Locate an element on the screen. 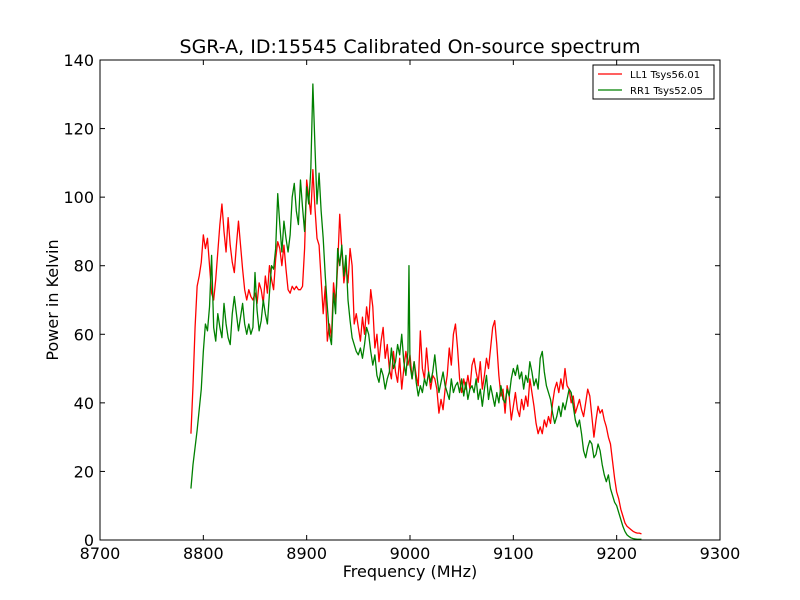 The width and height of the screenshot is (800, 600). legend: LL1 Tsys56.01 RR1 Tsys52.05 is located at coordinates (653, 82).